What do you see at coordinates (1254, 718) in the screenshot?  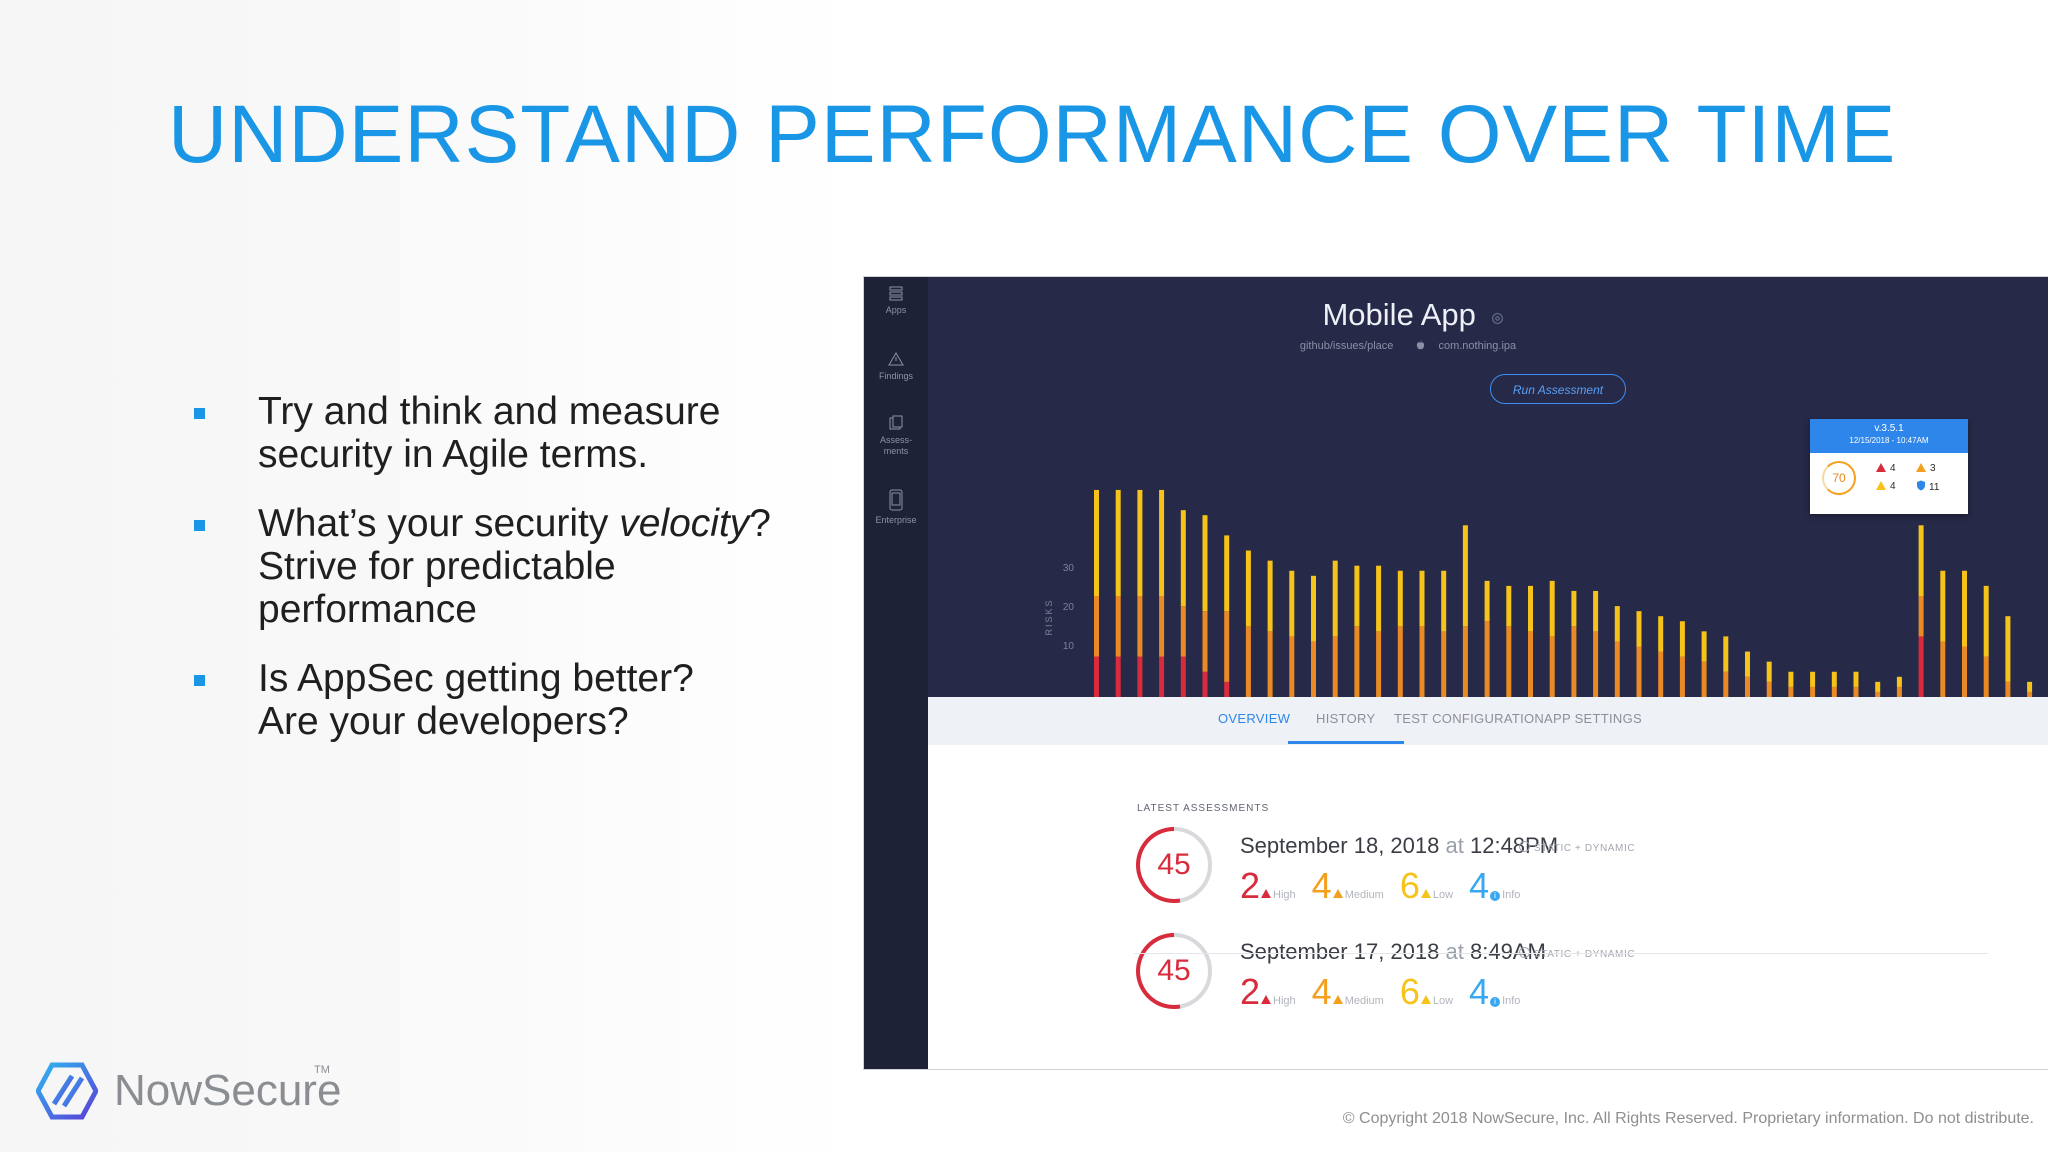 I see `tab-overview: OVERVIEW` at bounding box center [1254, 718].